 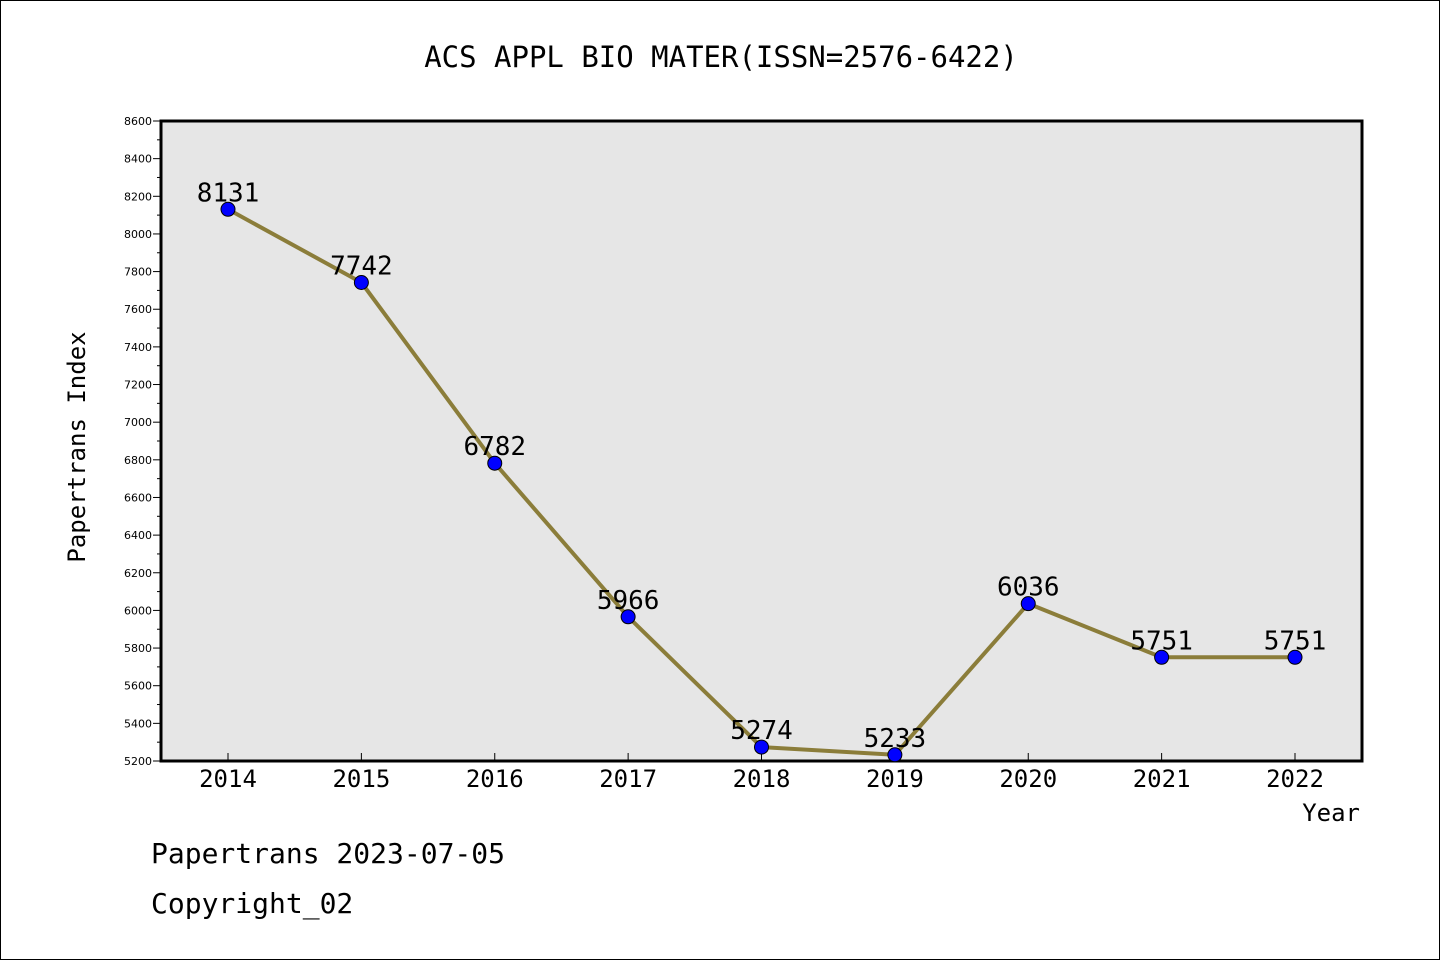 What do you see at coordinates (762, 779) in the screenshot?
I see `x-tick-label: 2018` at bounding box center [762, 779].